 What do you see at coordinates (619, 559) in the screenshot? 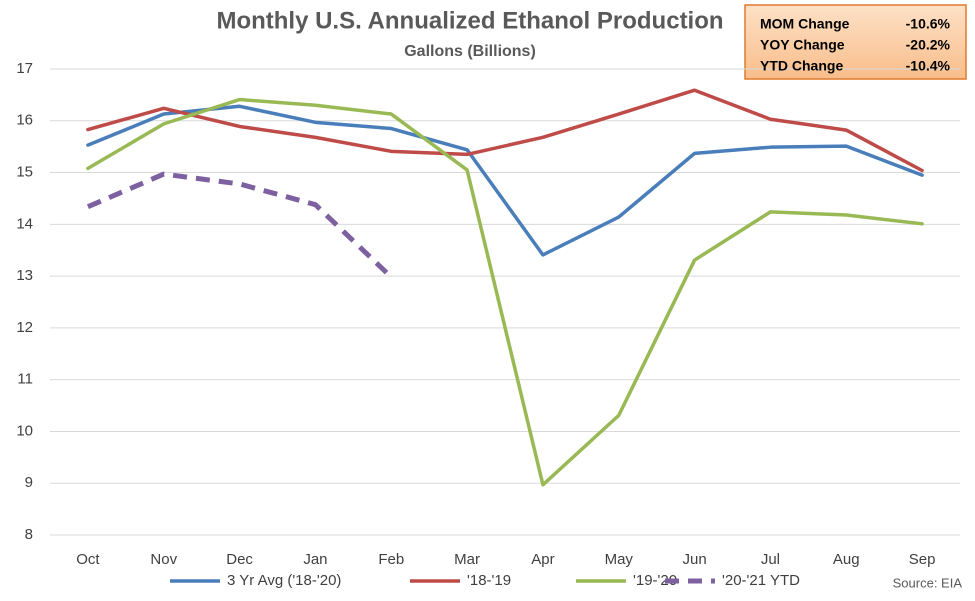
I see `x-tick-label: May` at bounding box center [619, 559].